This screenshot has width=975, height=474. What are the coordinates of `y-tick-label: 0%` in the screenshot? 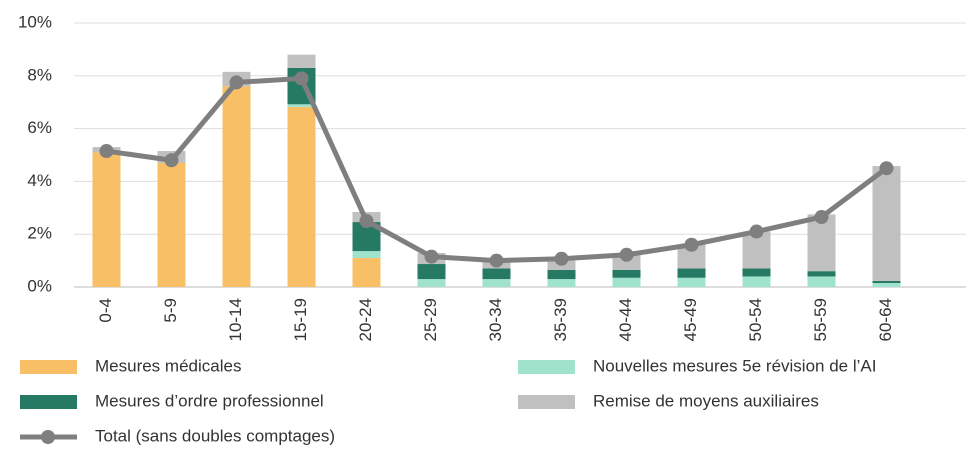 It's located at (39, 285).